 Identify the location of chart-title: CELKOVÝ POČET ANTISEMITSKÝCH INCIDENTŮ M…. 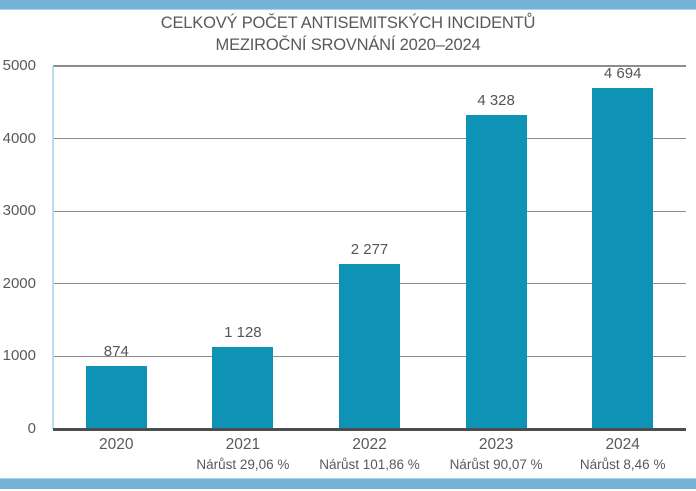
(348, 34).